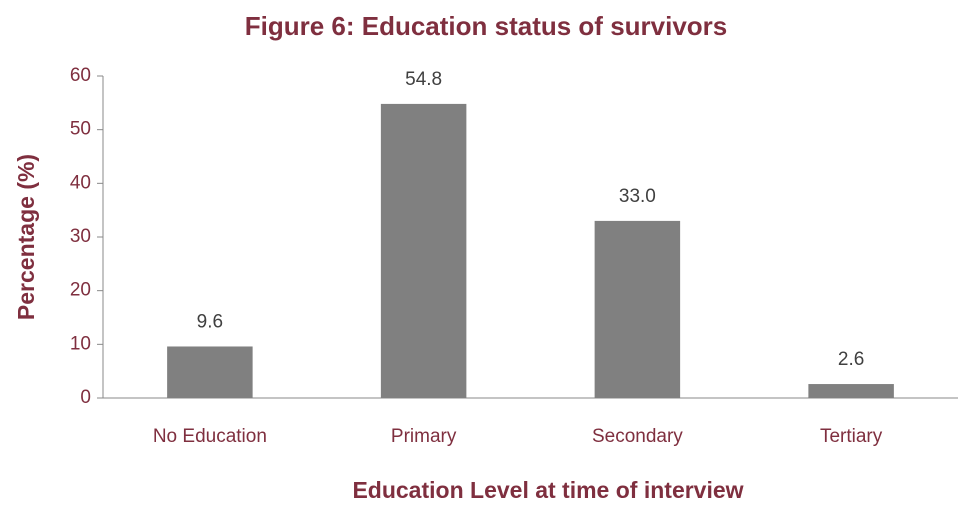 Image resolution: width=972 pixels, height=505 pixels. Describe the element at coordinates (210, 321) in the screenshot. I see `data-label: 9.6` at that location.